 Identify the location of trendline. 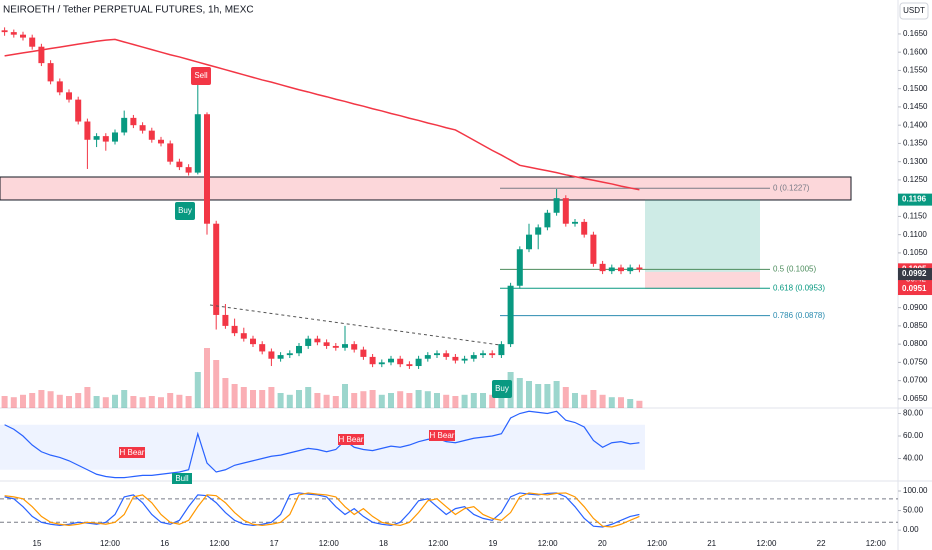
(355, 325).